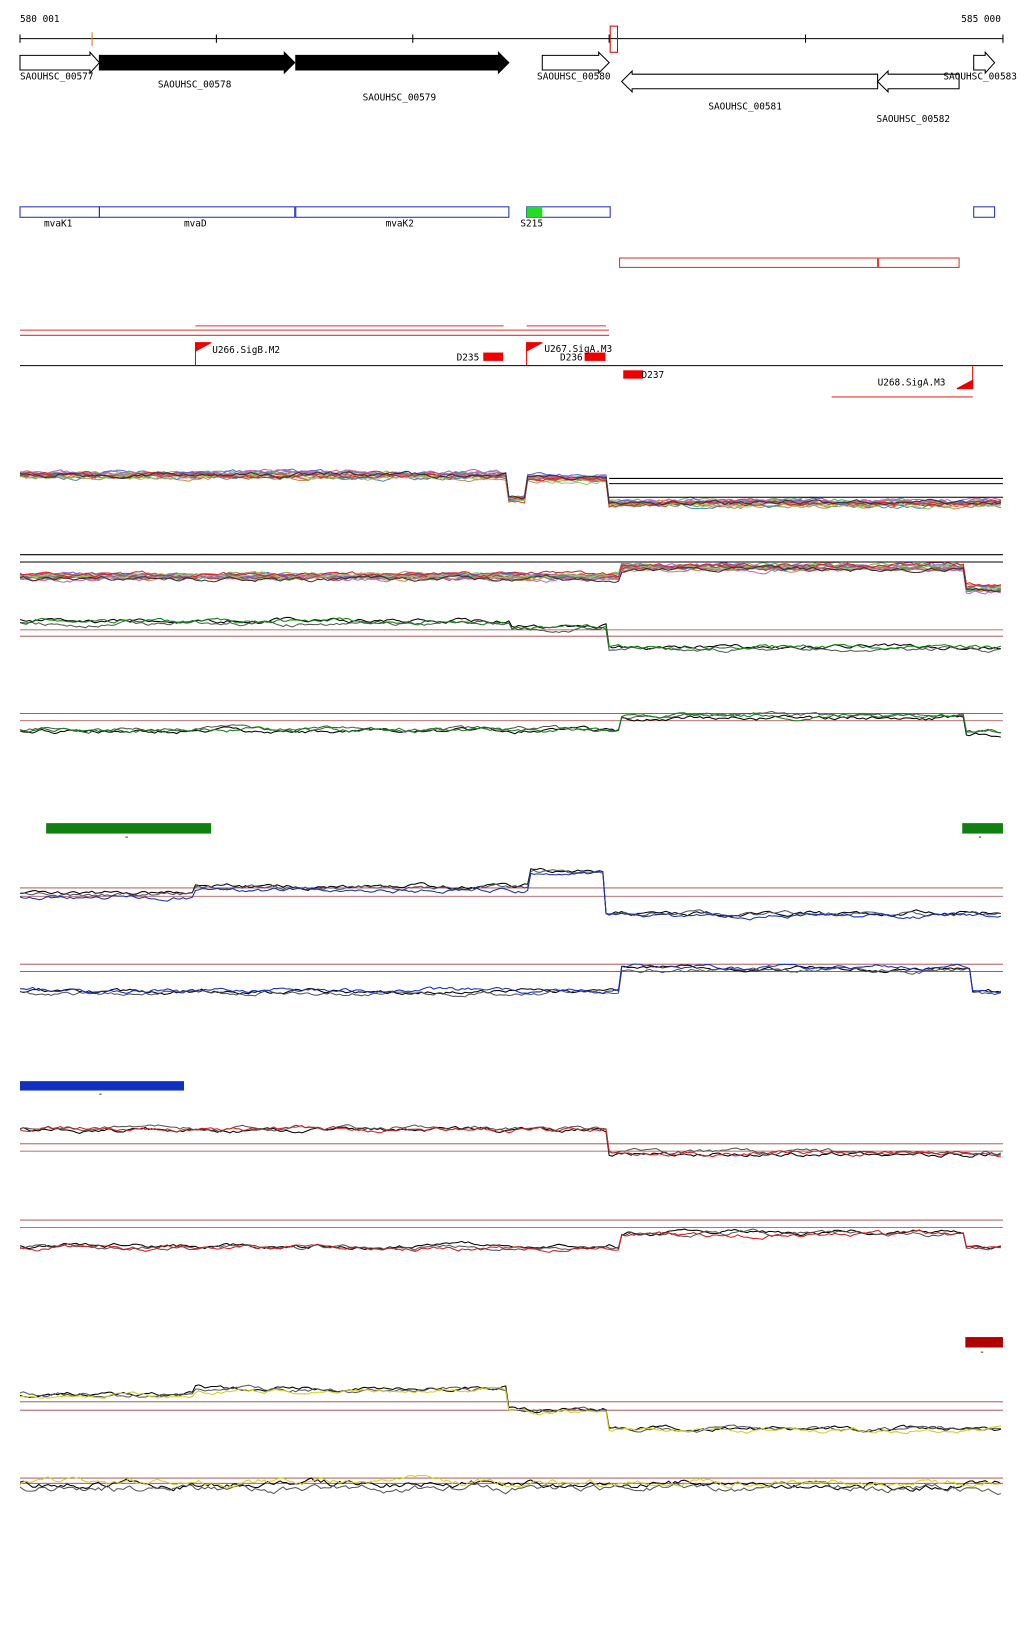 This screenshot has height=1640, width=1024. What do you see at coordinates (653, 375) in the screenshot?
I see `terminator-label: D237` at bounding box center [653, 375].